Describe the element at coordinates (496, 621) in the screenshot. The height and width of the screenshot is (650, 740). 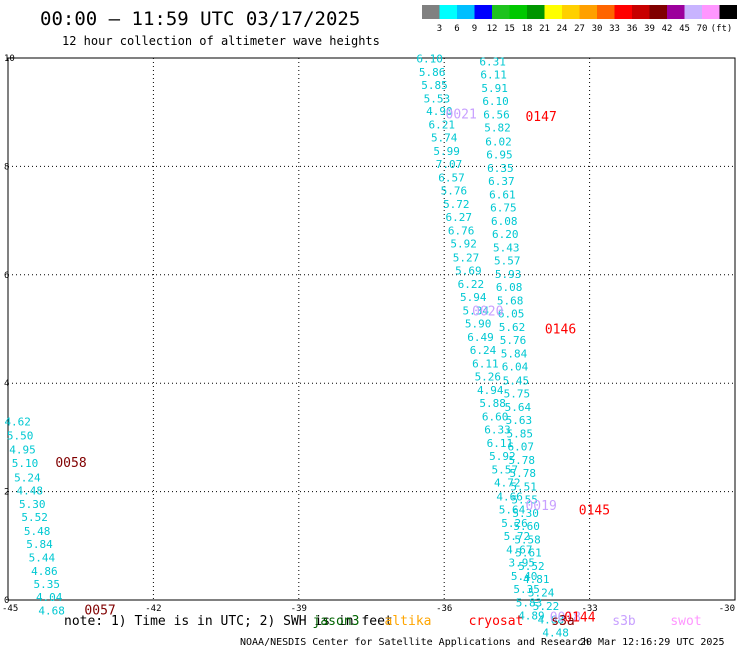
I see `satellite-legend-item: cryosat` at that location.